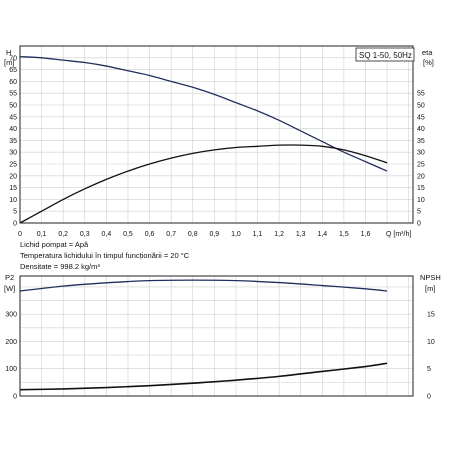 The width and height of the screenshot is (450, 450). What do you see at coordinates (431, 342) in the screenshot?
I see `npsh-tick-label: 10` at bounding box center [431, 342].